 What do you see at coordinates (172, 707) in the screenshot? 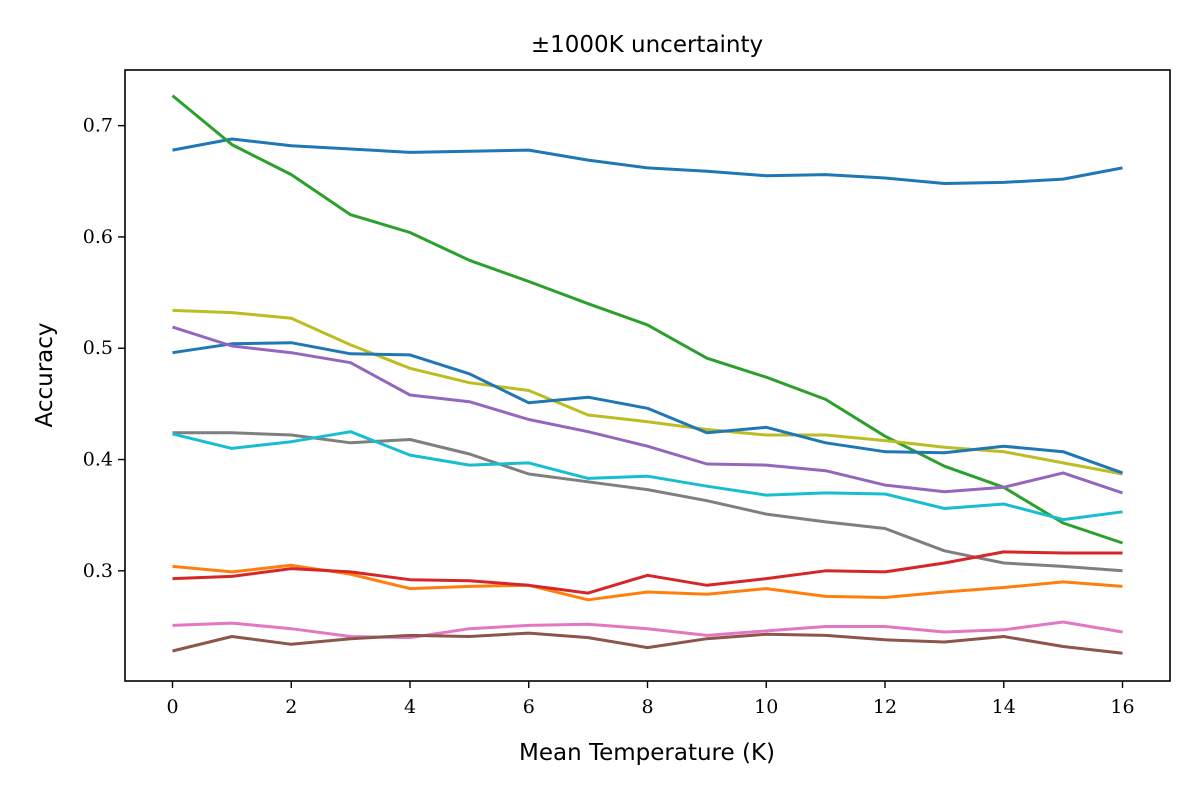
I see `x-tick-label: 0` at bounding box center [172, 707].